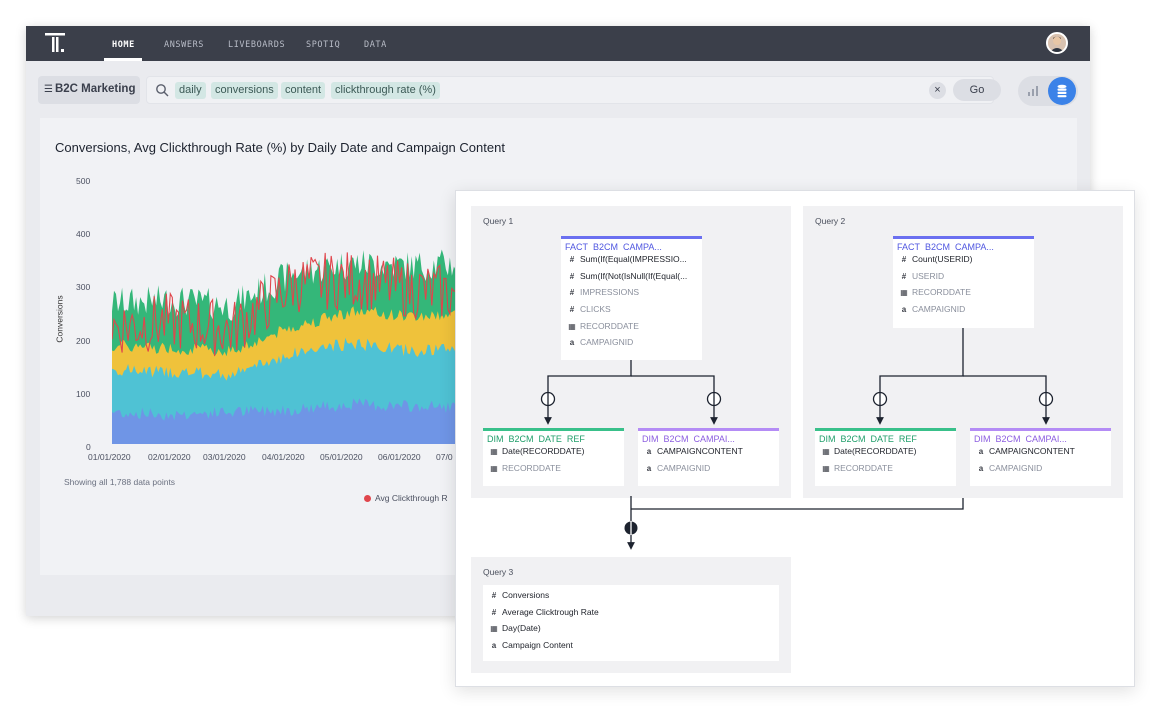 The height and width of the screenshot is (712, 1160). Describe the element at coordinates (292, 304) in the screenshot. I see `clickthrough-rate-line` at that location.